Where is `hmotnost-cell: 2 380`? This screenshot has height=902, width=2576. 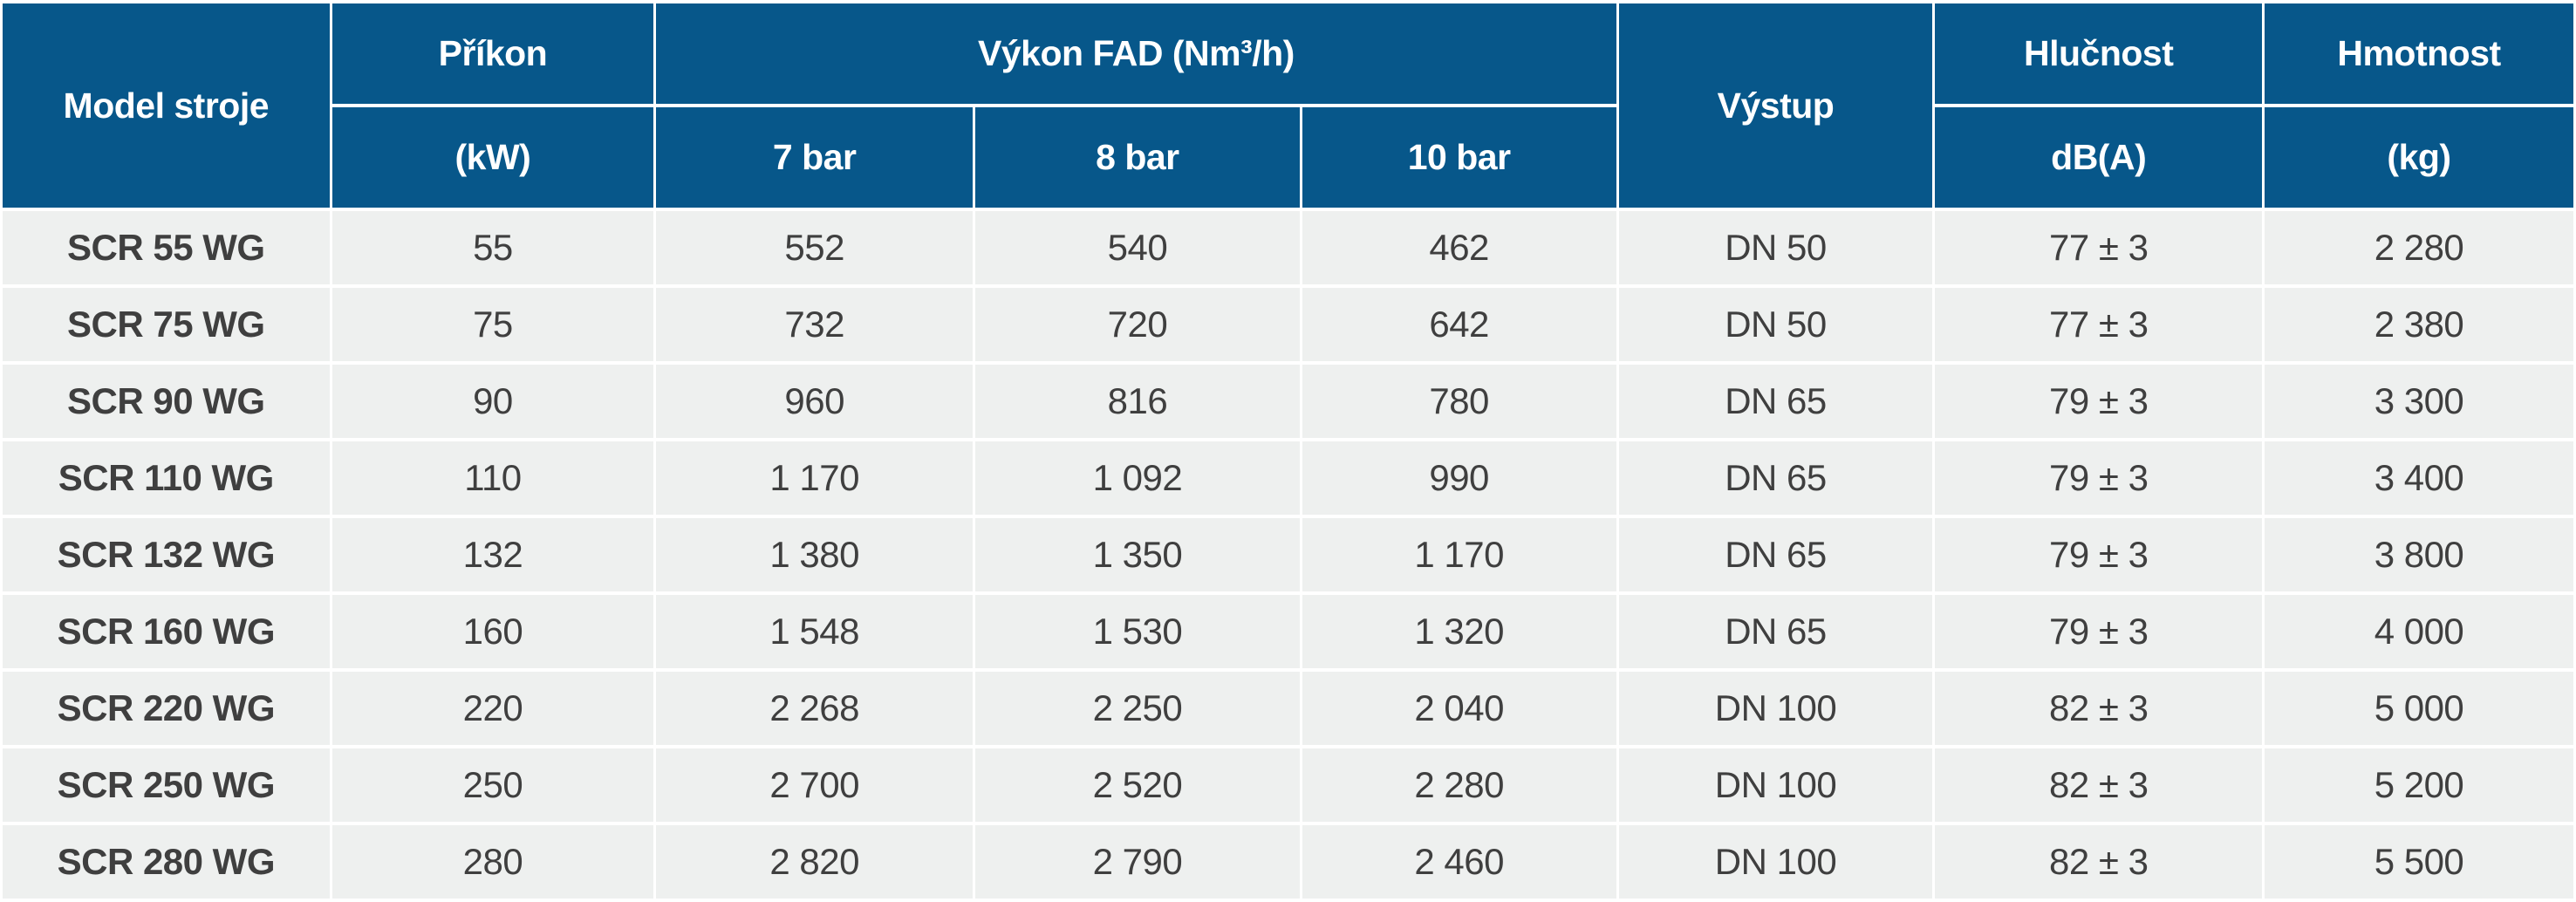 hmotnost-cell: 2 380 is located at coordinates (2419, 324).